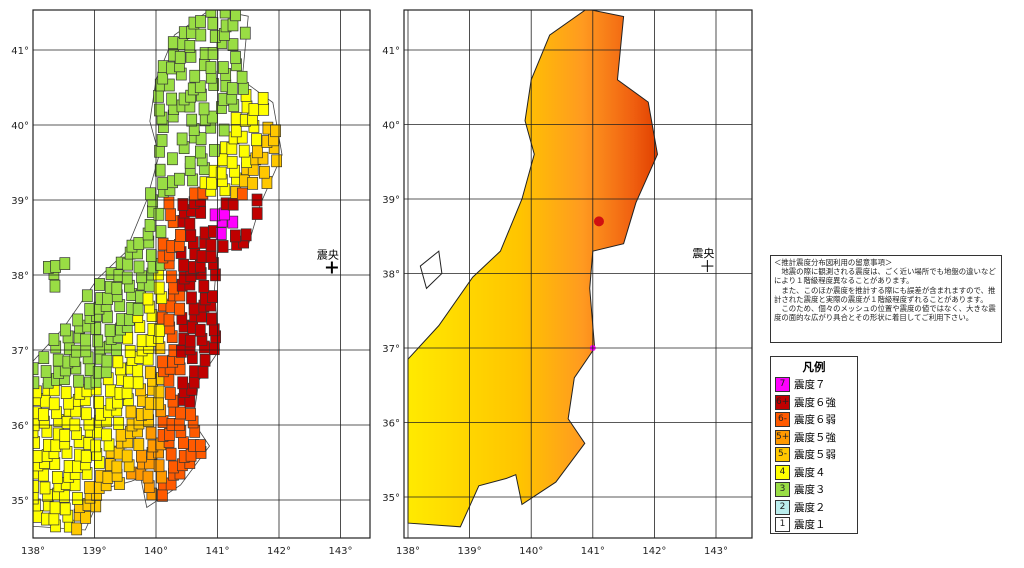  I want to click on epicenter-label: 震央, so click(703, 253).